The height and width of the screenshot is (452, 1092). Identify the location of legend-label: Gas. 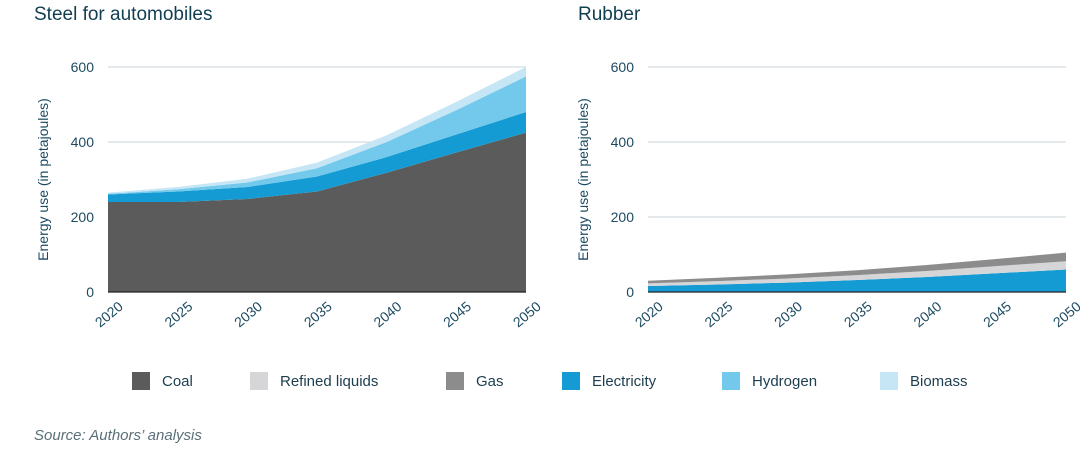
(490, 381).